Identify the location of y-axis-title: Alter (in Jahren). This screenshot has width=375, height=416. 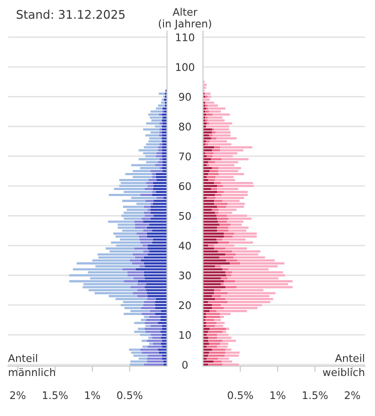
(185, 19).